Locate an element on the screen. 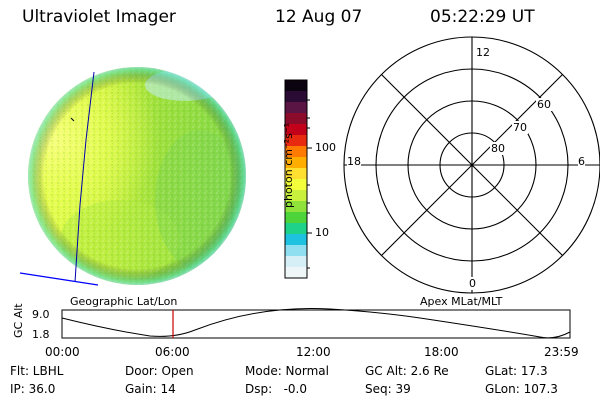 Image resolution: width=600 pixels, height=400 pixels. sequence-value: Seq: 39 is located at coordinates (388, 389).